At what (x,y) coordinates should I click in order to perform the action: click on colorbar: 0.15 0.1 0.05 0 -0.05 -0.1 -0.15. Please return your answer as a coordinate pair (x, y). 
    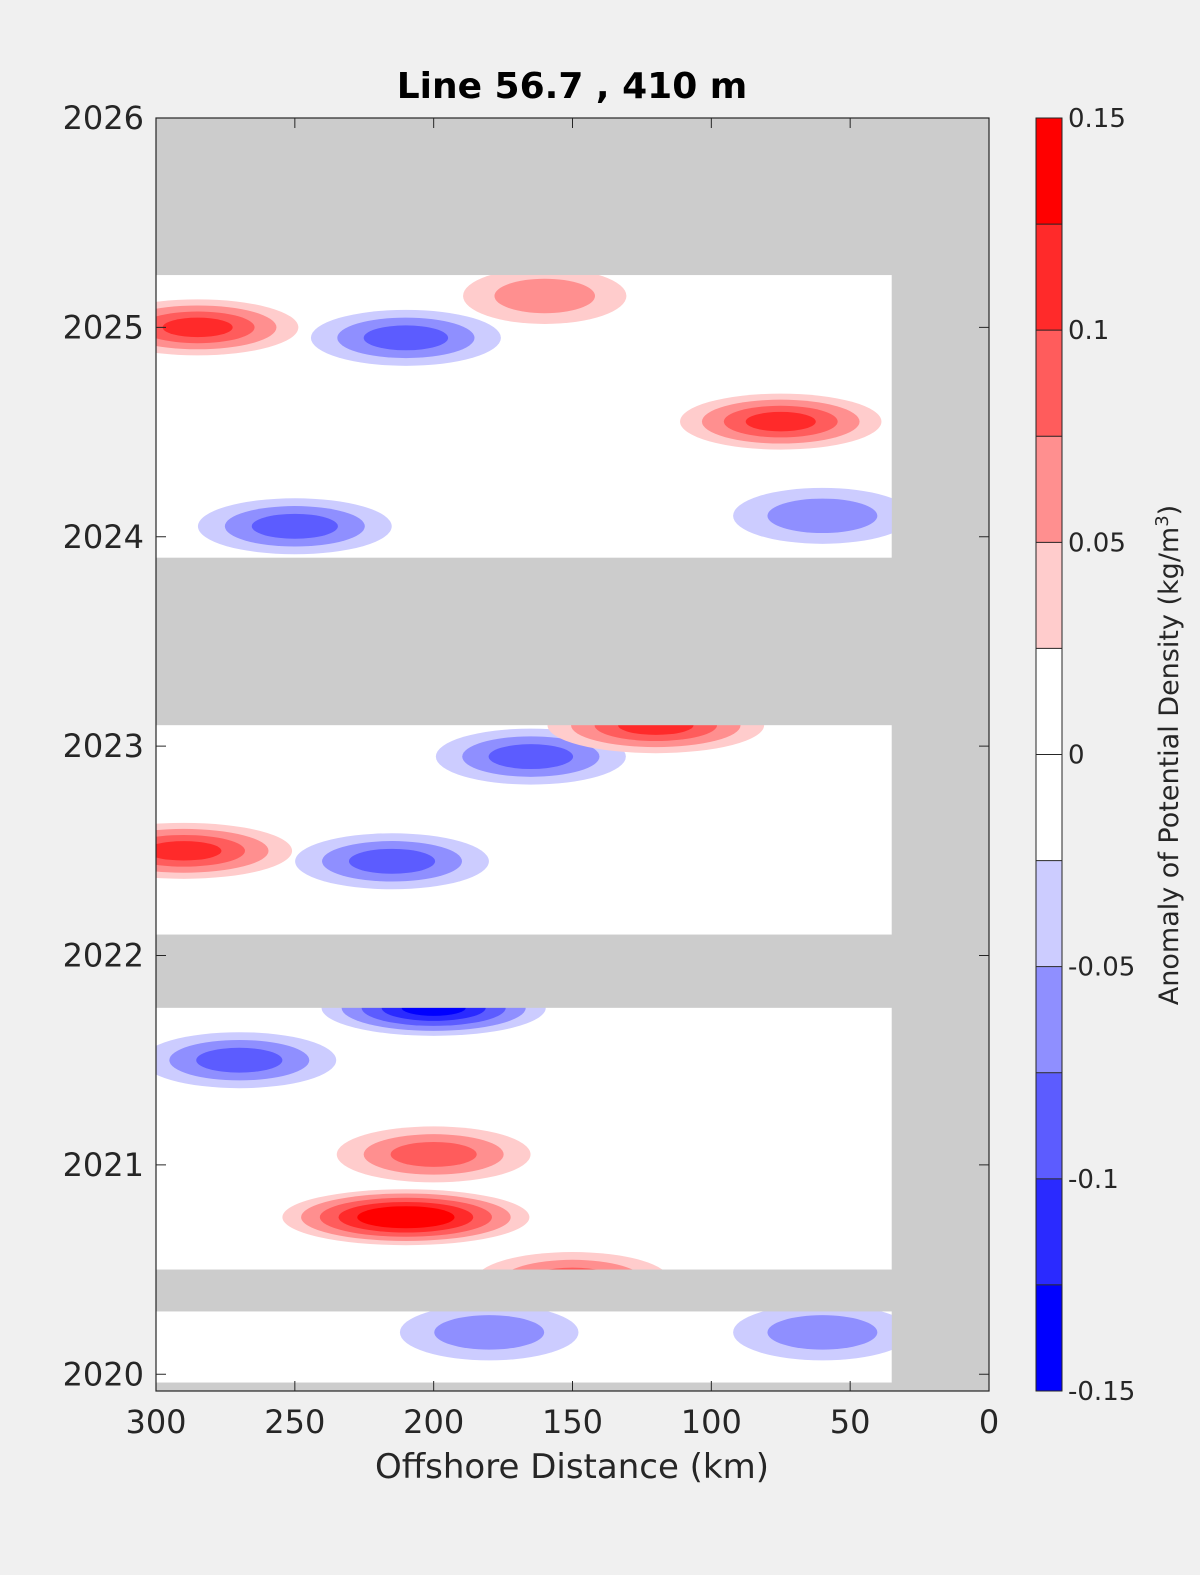
    Looking at the image, I should click on (1085, 755).